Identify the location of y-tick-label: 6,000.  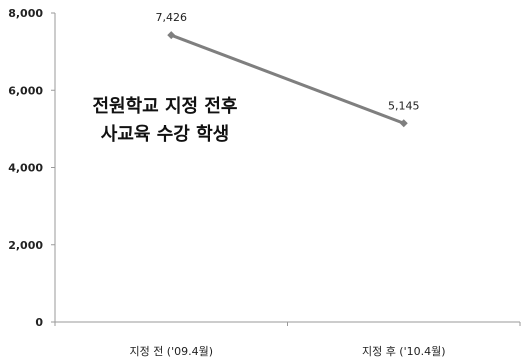
(25, 90).